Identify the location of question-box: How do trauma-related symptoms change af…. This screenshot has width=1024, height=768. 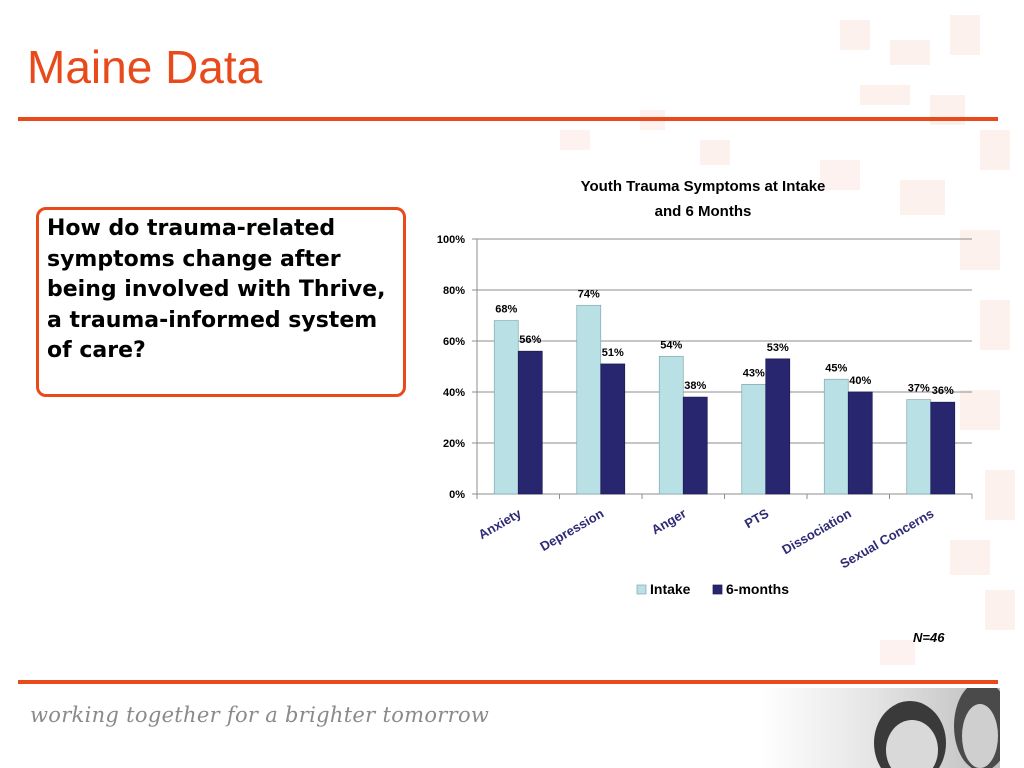
(221, 302).